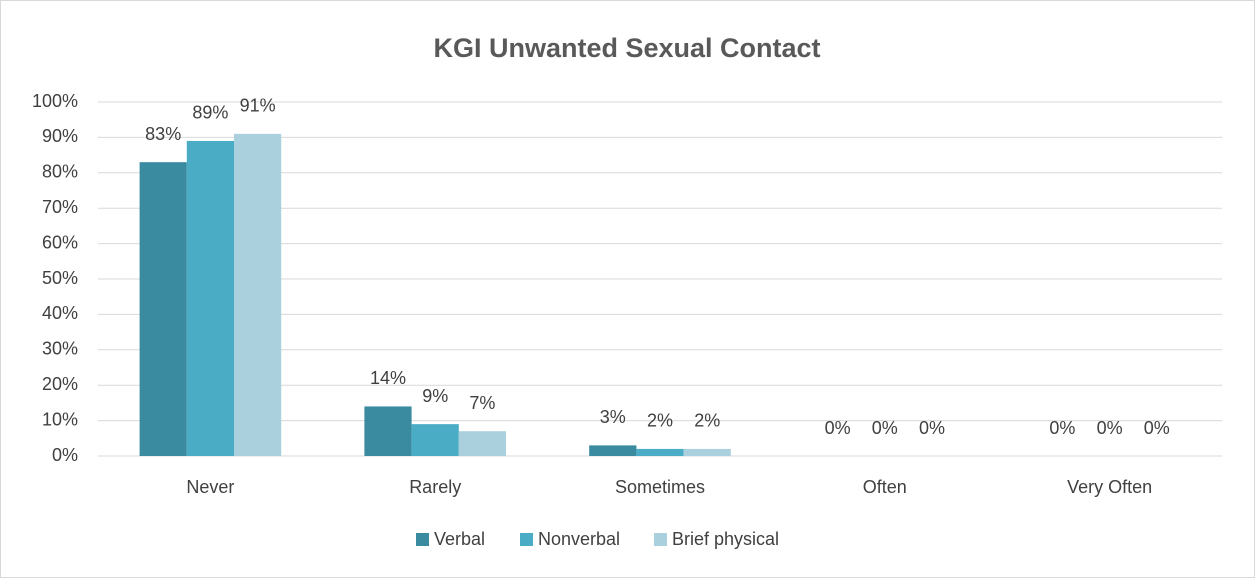 The image size is (1255, 578). Describe the element at coordinates (435, 396) in the screenshot. I see `data-label: 9%` at that location.